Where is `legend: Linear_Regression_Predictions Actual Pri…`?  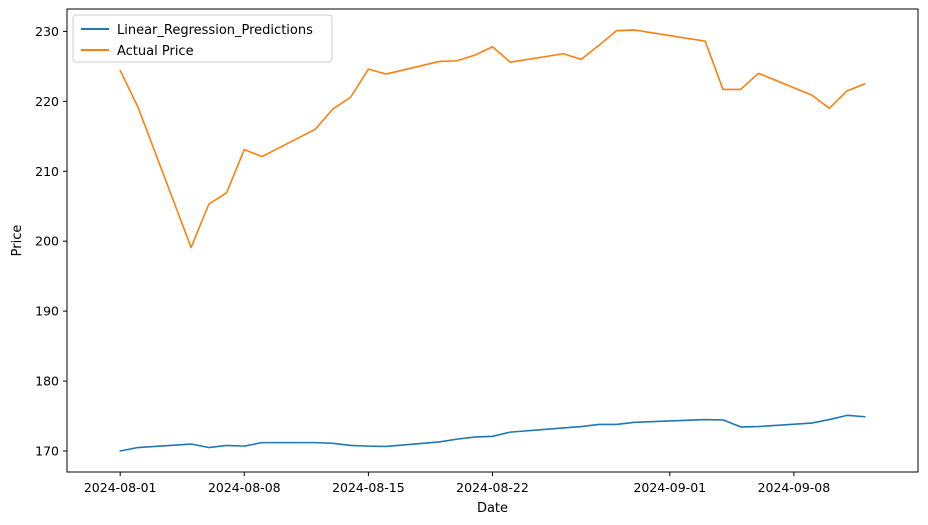
legend: Linear_Regression_Predictions Actual Pri… is located at coordinates (202, 38).